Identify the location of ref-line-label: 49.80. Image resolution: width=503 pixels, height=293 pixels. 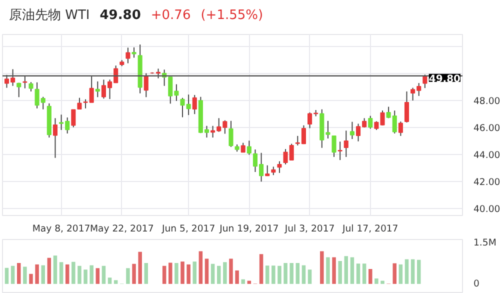
(444, 79).